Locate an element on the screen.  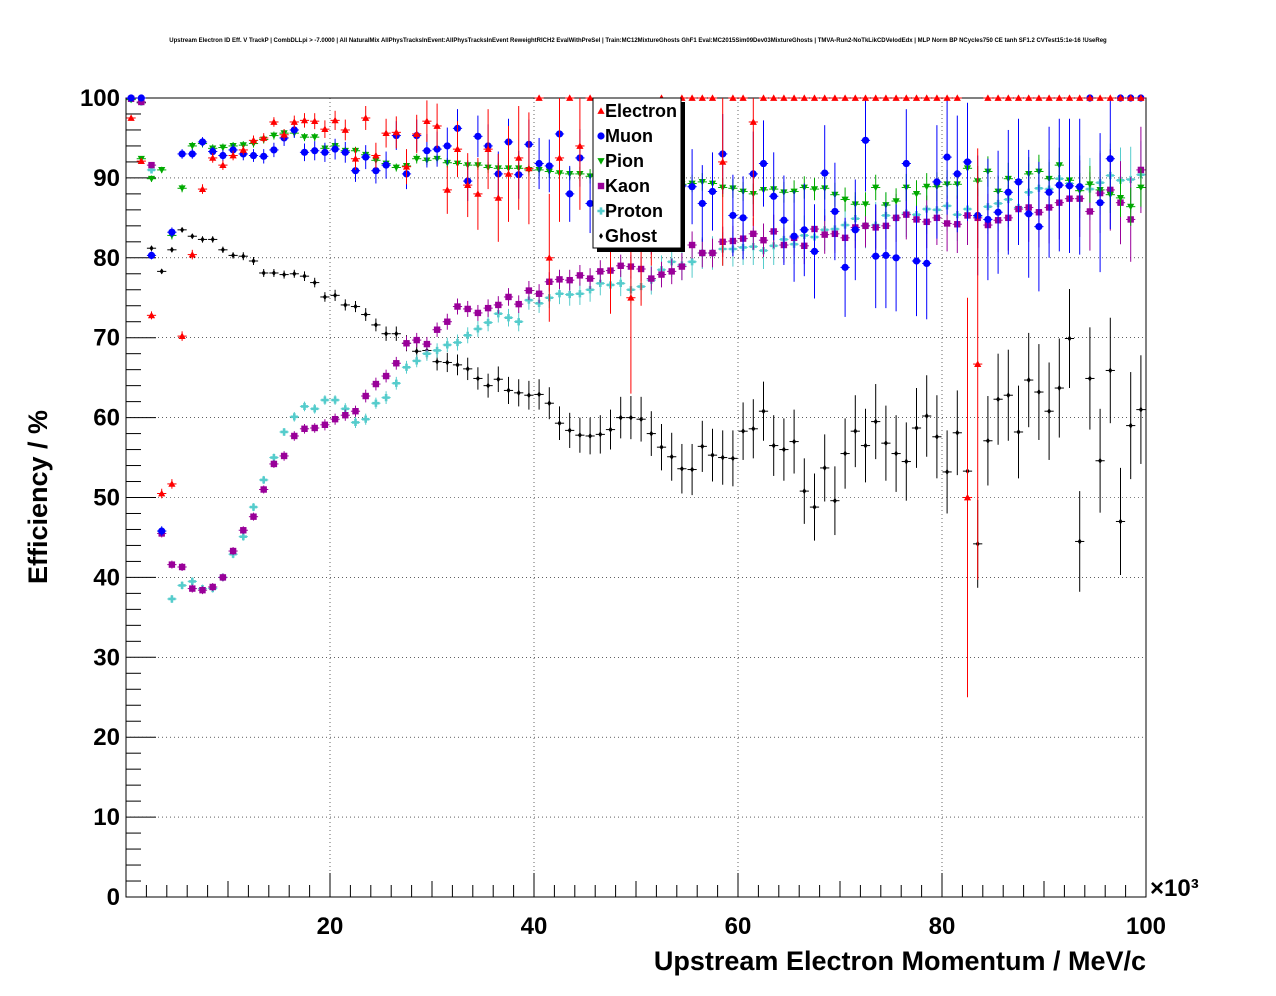
legend-box is located at coordinates (637, 173).